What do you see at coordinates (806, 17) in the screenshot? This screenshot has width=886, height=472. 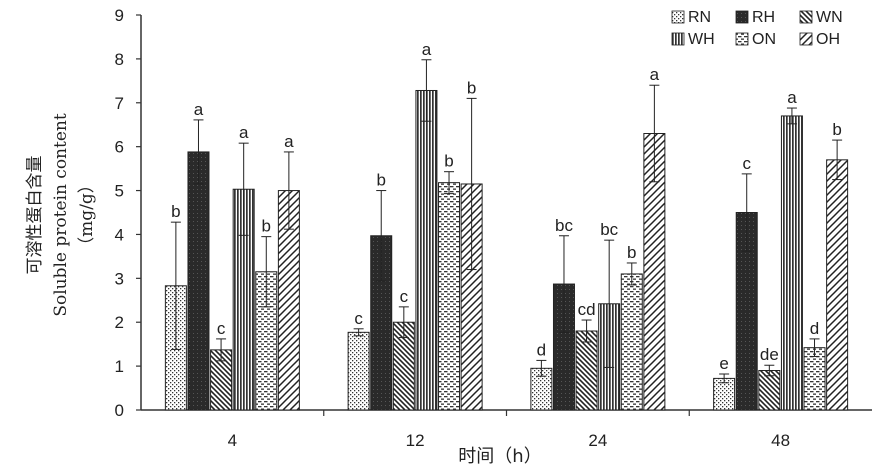 I see `legend-swatch-wn` at bounding box center [806, 17].